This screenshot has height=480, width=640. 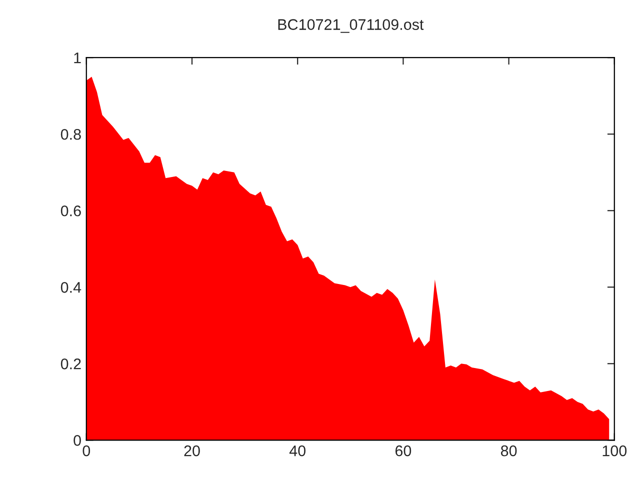 I want to click on x-tick-label: 20, so click(x=192, y=450).